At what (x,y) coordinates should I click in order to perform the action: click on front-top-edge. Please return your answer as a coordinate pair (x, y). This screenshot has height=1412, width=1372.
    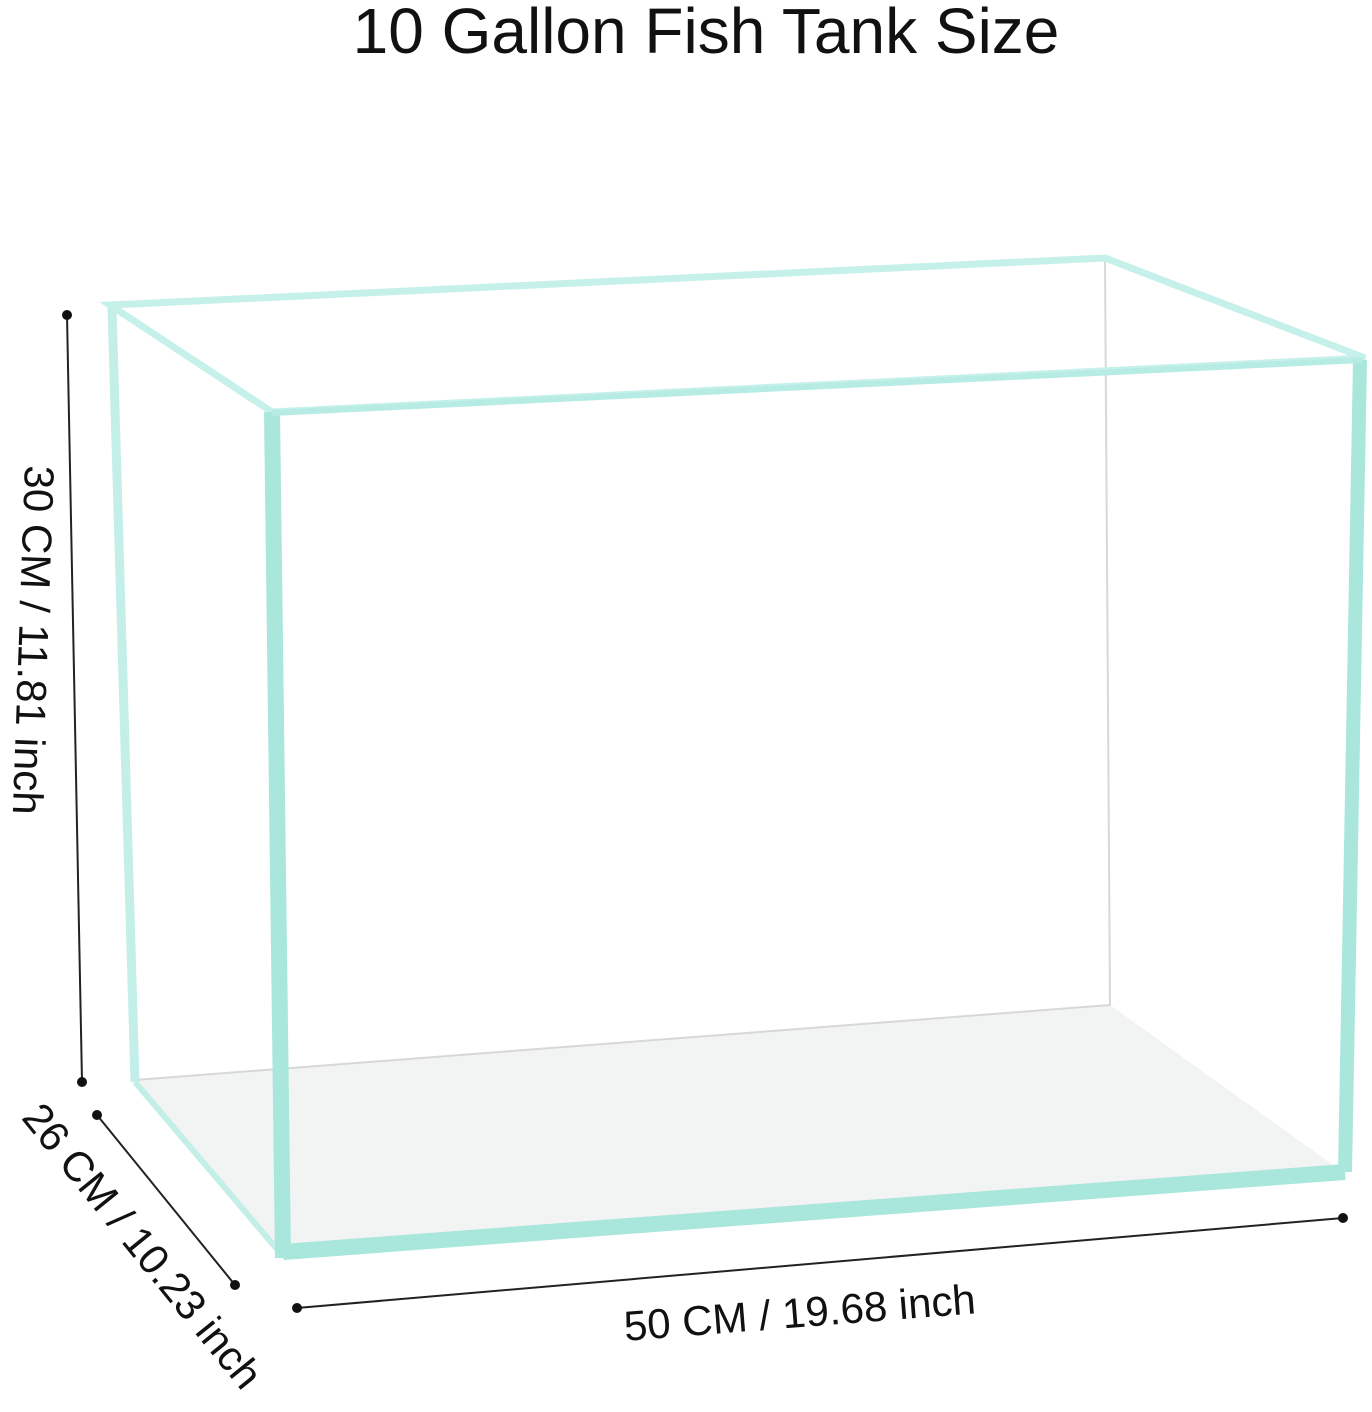
    Looking at the image, I should click on (817, 386).